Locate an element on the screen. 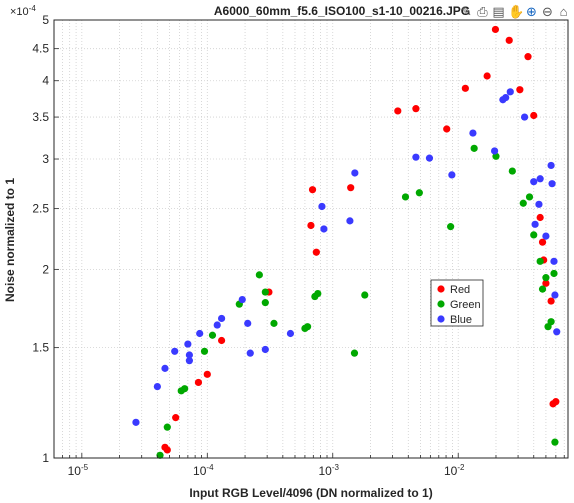 This screenshot has width=574, height=503. zoom-out-icon: ⊖ is located at coordinates (547, 11).